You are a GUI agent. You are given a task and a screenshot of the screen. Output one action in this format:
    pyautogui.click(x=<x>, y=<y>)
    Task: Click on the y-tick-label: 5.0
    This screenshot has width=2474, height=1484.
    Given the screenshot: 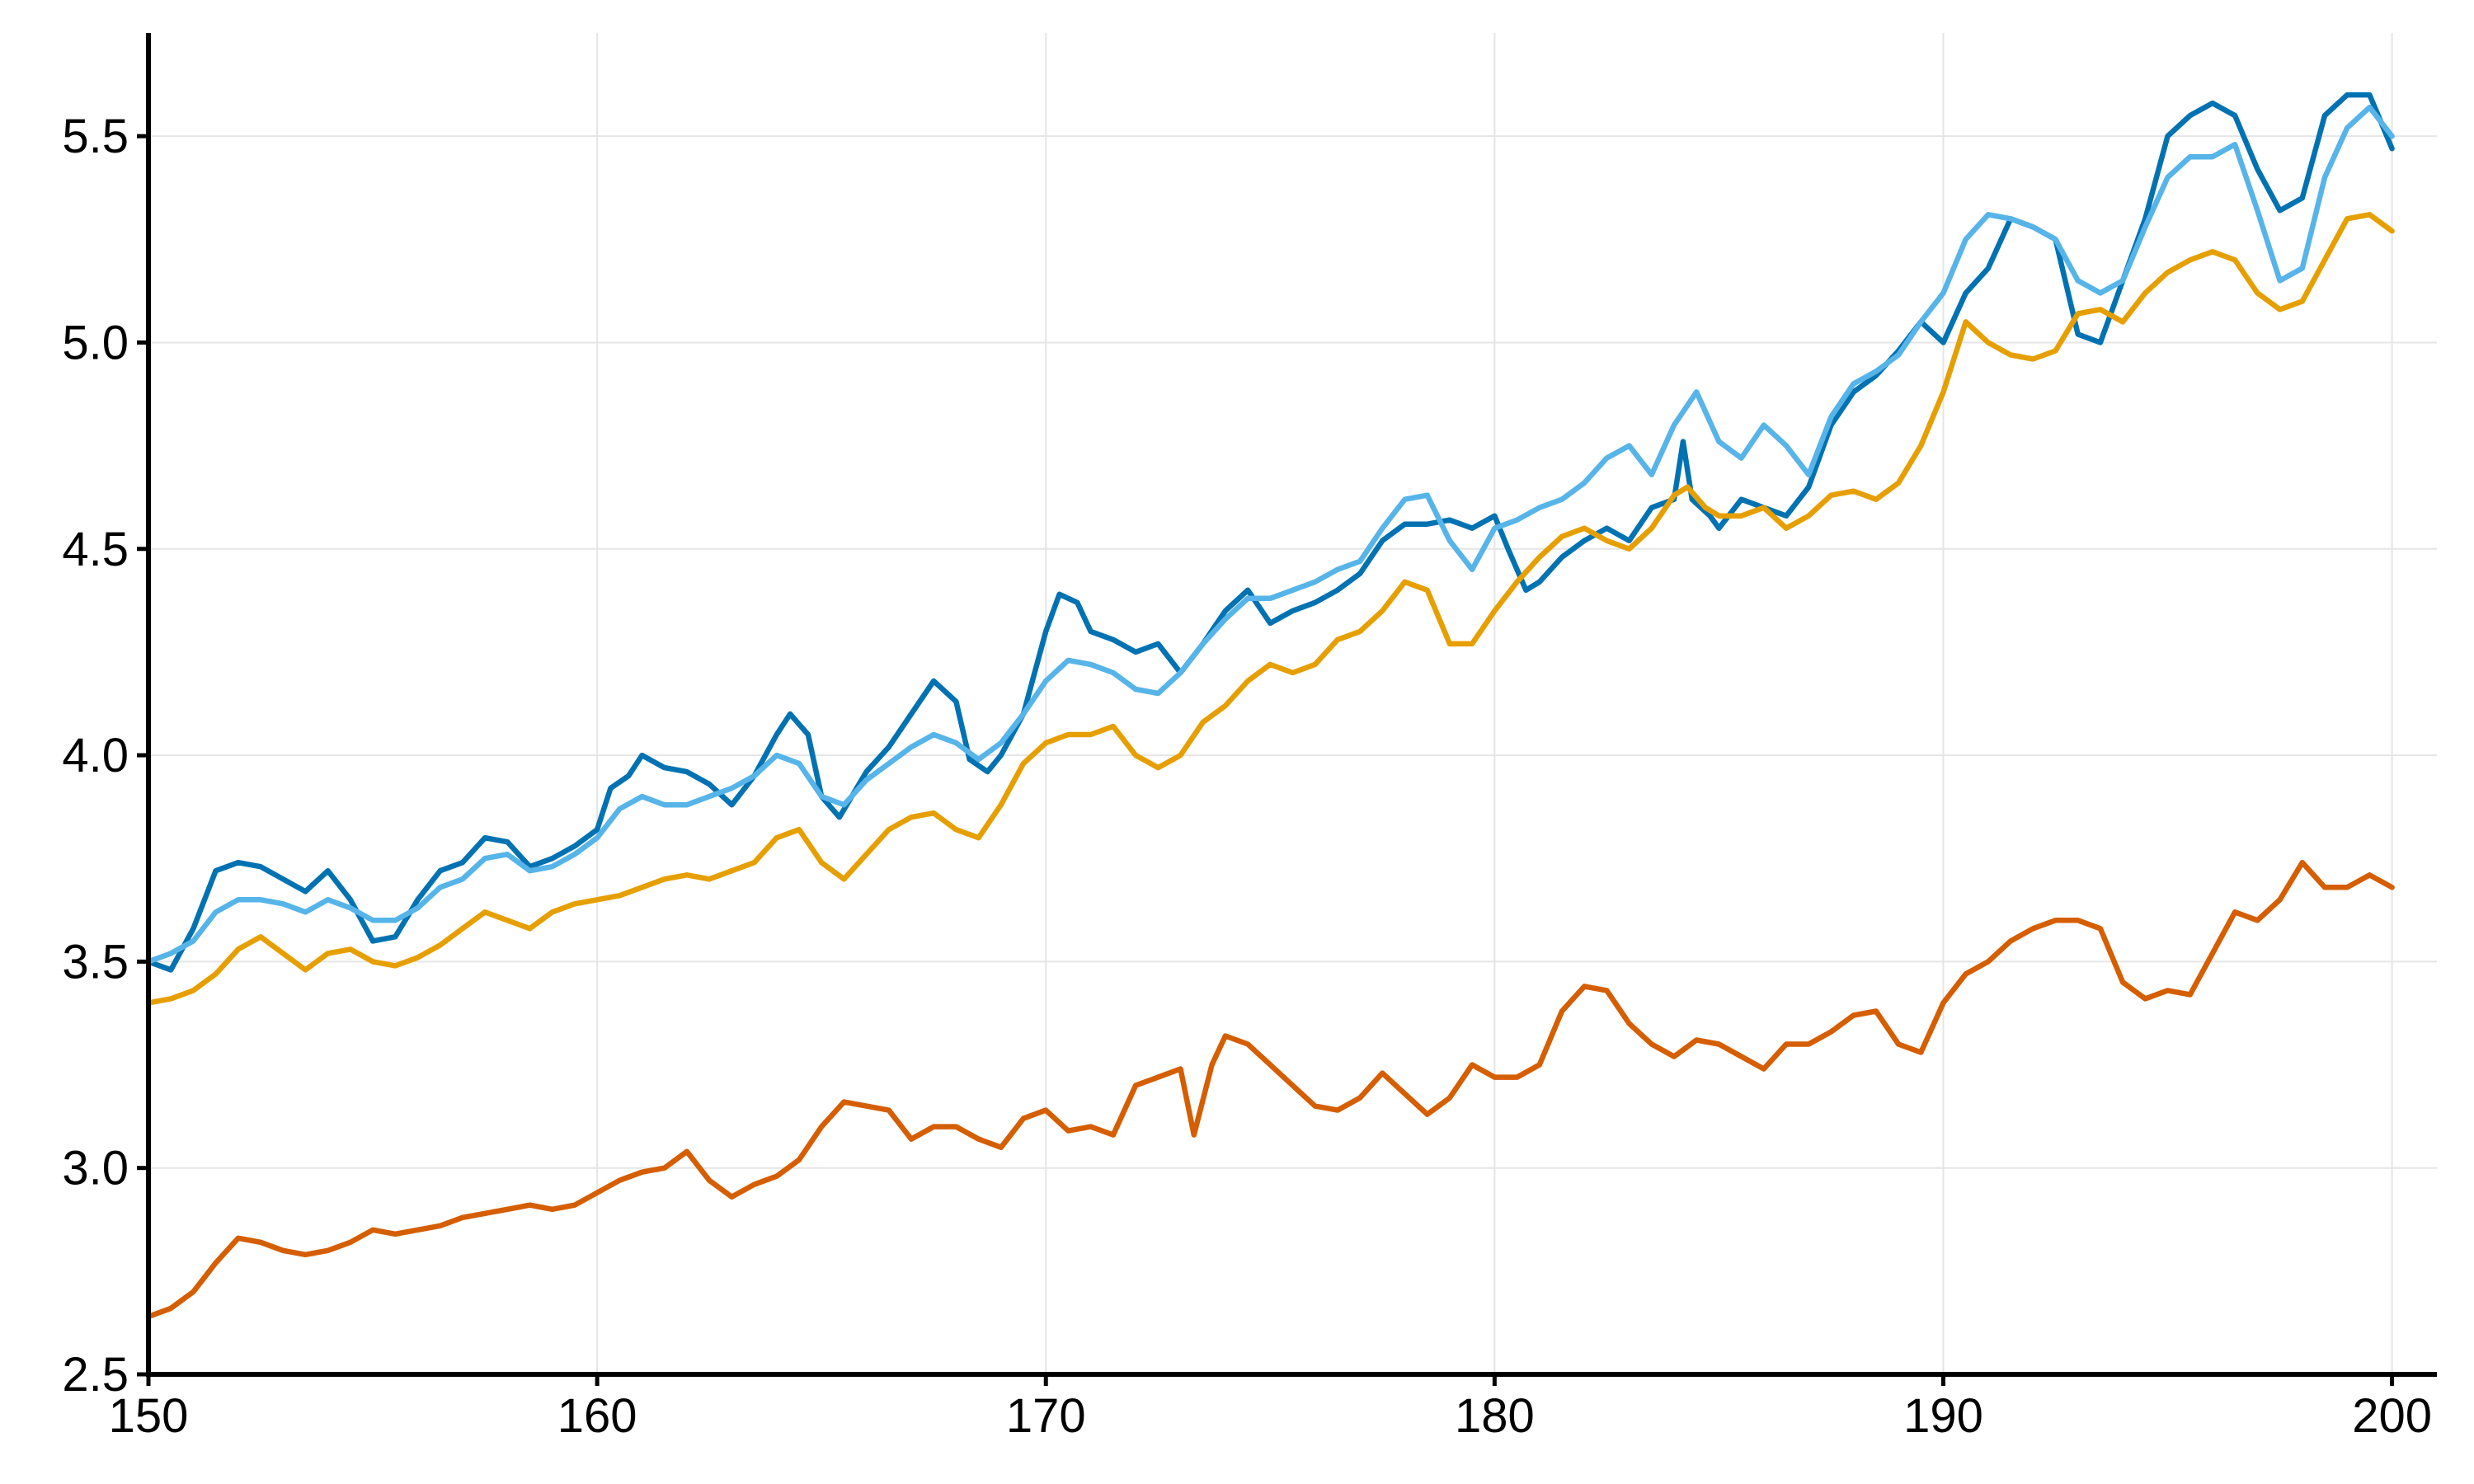 What is the action you would take?
    pyautogui.click(x=95, y=342)
    